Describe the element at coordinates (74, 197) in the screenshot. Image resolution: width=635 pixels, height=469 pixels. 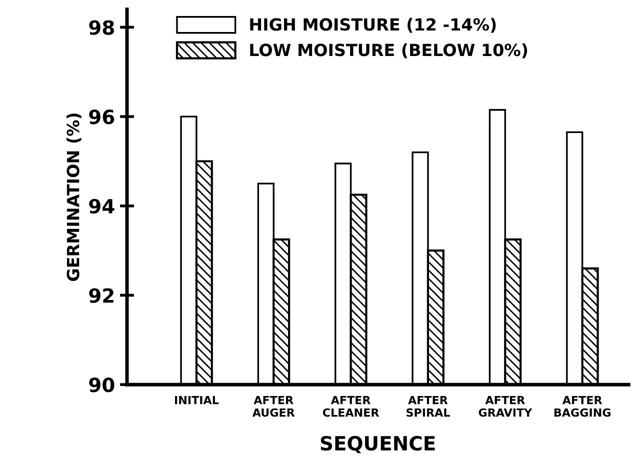
I see `y-axis-title: GERMINATION (%)` at that location.